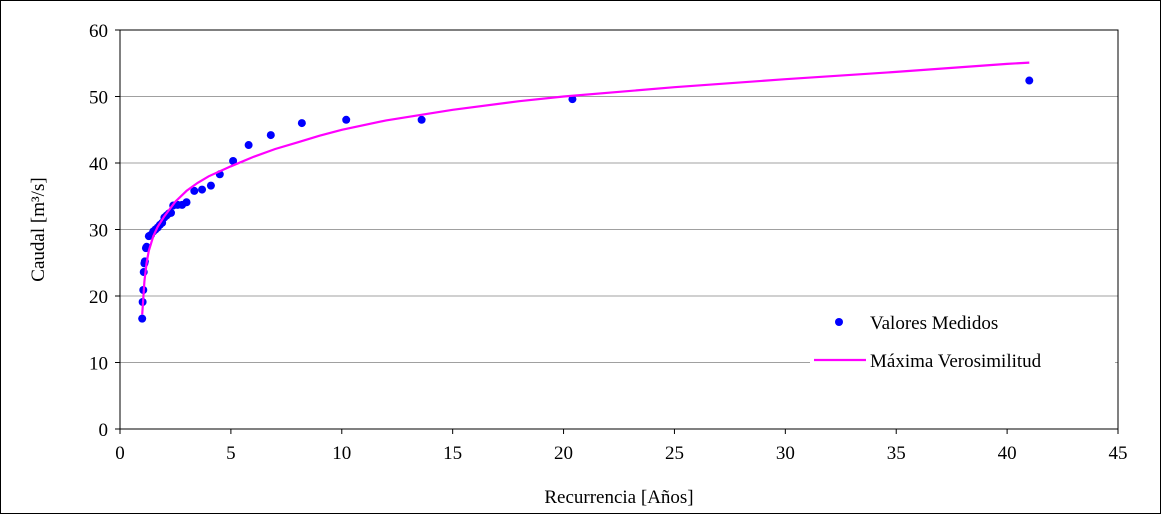 The width and height of the screenshot is (1161, 514). I want to click on y-tick-label-1: 10, so click(98, 364).